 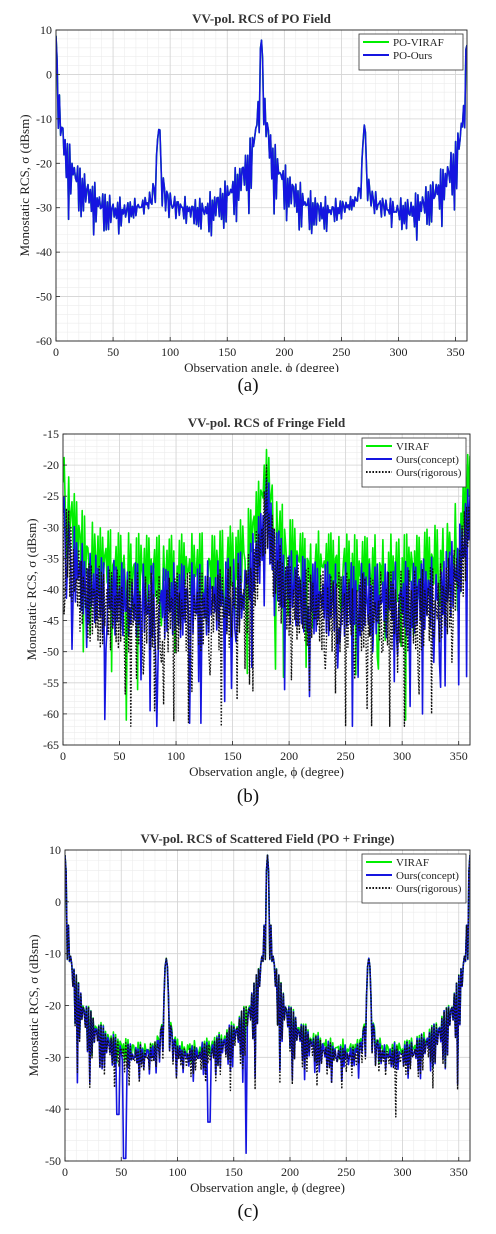 I want to click on chart-a-series-group, so click(x=261, y=138).